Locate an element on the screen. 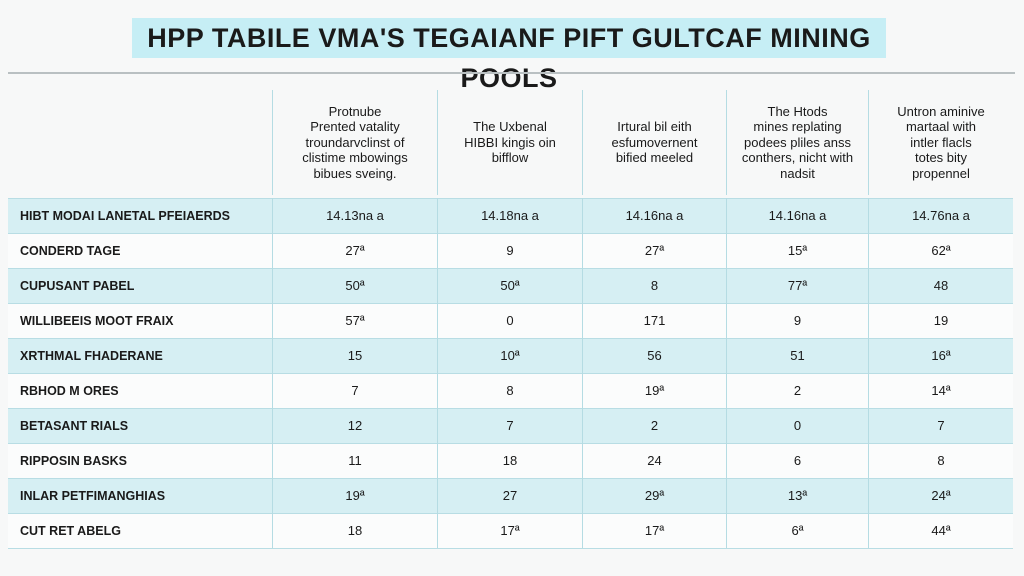 This screenshot has width=1024, height=576. header-line: Untron aminive is located at coordinates (941, 111).